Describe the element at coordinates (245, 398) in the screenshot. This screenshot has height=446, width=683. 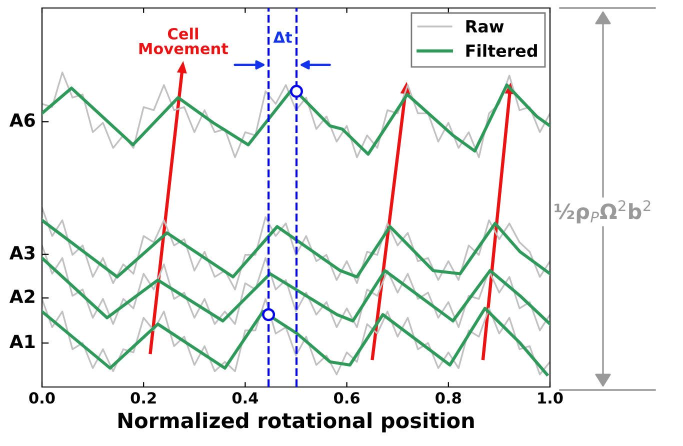
I see `x-tick-label: 0.4` at that location.